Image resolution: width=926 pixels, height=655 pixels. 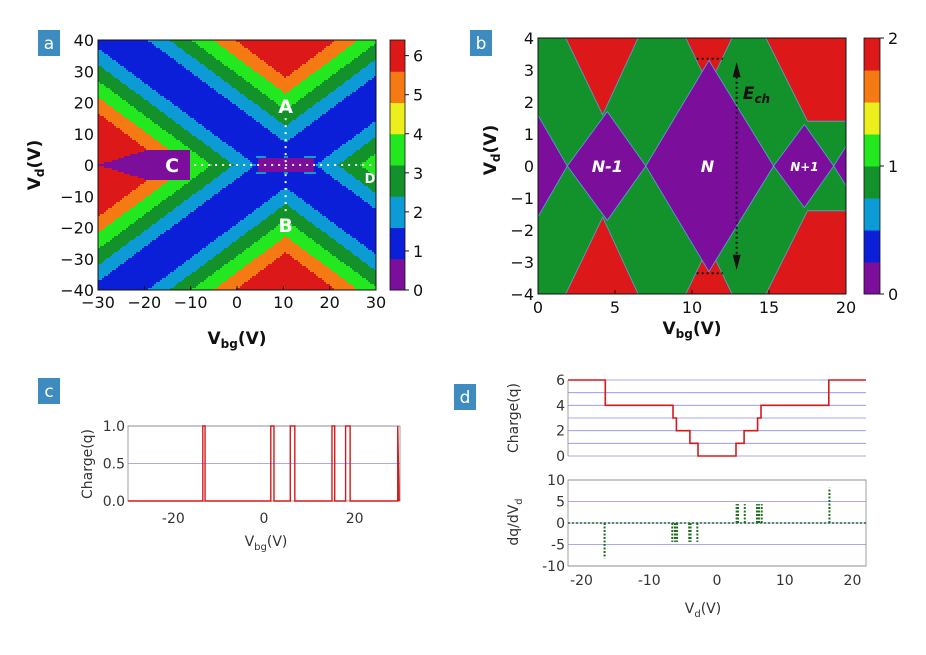 What do you see at coordinates (84, 71) in the screenshot?
I see `panel-a-y-tick: 30` at bounding box center [84, 71].